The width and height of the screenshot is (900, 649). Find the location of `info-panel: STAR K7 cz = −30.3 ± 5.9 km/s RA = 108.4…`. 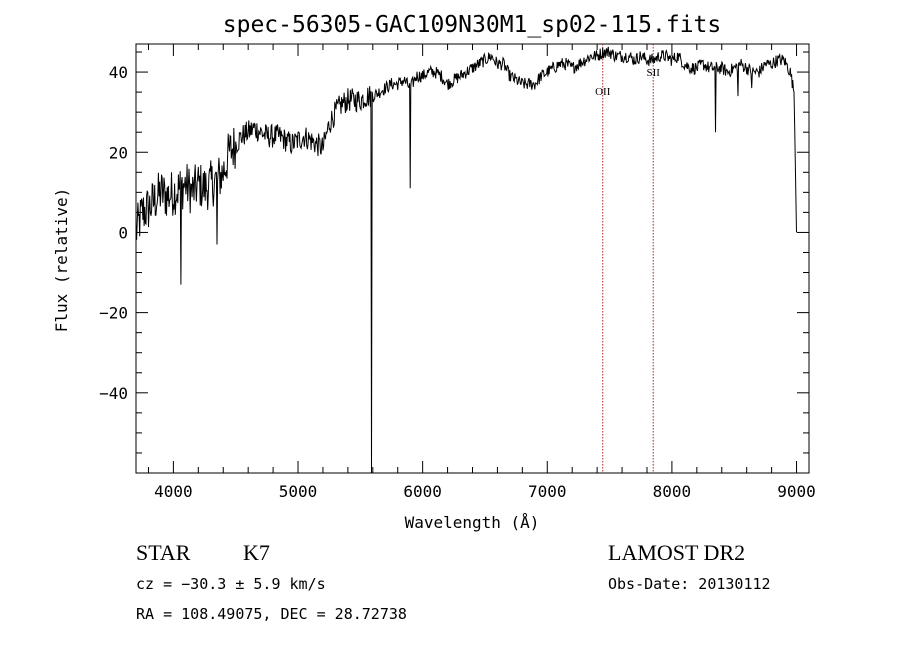

info-panel: STAR K7 cz = −30.3 ± 5.9 km/s RA = 108.4… is located at coordinates (453, 581).